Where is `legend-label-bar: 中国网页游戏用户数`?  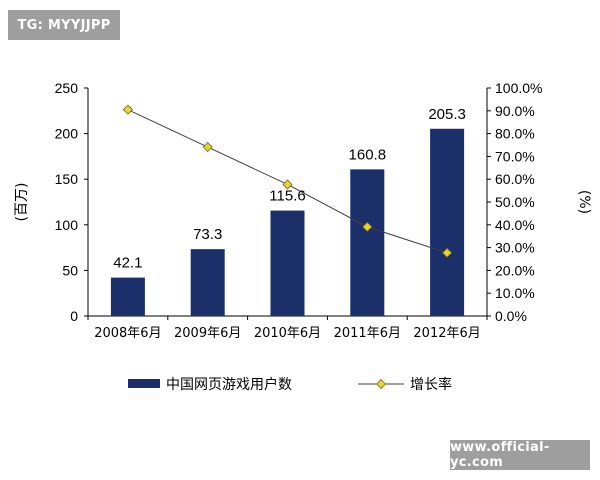 legend-label-bar: 中国网页游戏用户数 is located at coordinates (229, 384).